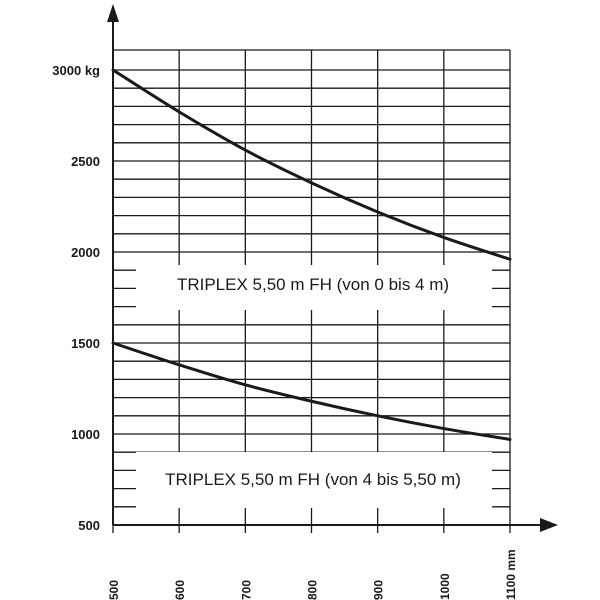 The height and width of the screenshot is (600, 600). I want to click on x-tick-label-5: 1000, so click(445, 586).